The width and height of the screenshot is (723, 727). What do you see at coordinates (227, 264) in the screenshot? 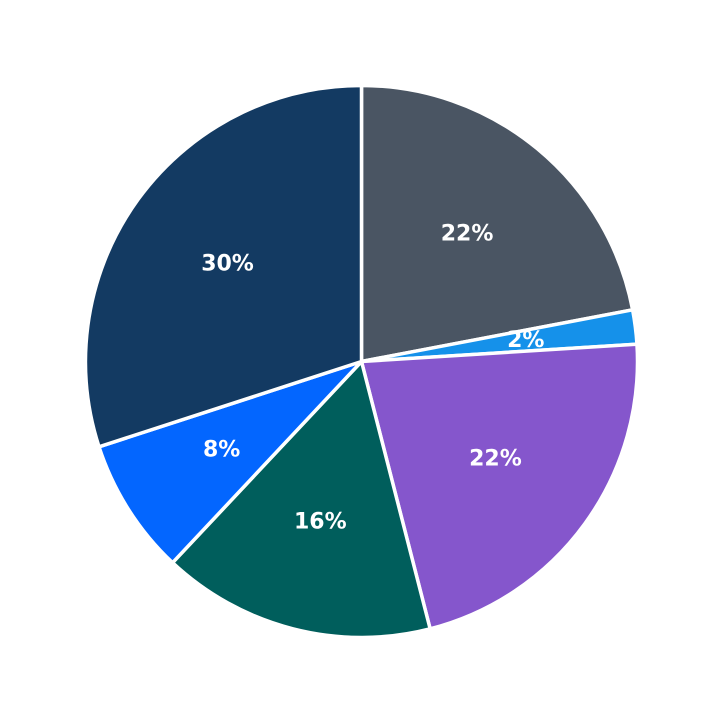
I see `pie-slice-label-5: 30%` at bounding box center [227, 264].